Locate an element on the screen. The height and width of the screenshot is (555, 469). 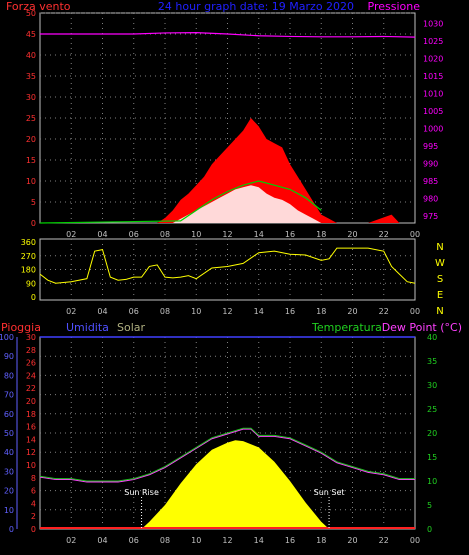
direction-y-tick-label: 90 is located at coordinates (31, 283).